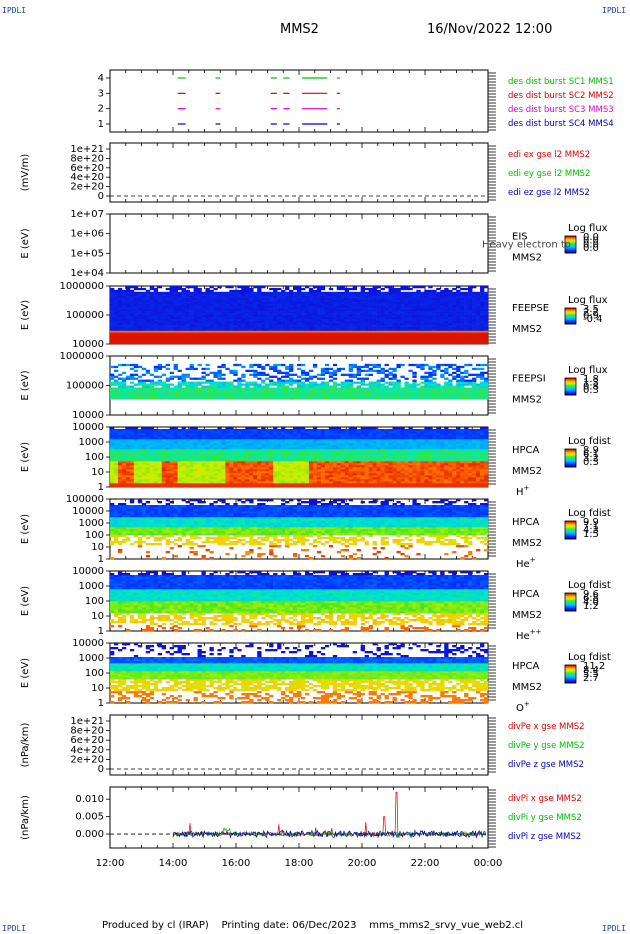 This screenshot has width=630, height=934. Describe the element at coordinates (25, 385) in the screenshot. I see `y-axis-label: E (eV)` at that location.